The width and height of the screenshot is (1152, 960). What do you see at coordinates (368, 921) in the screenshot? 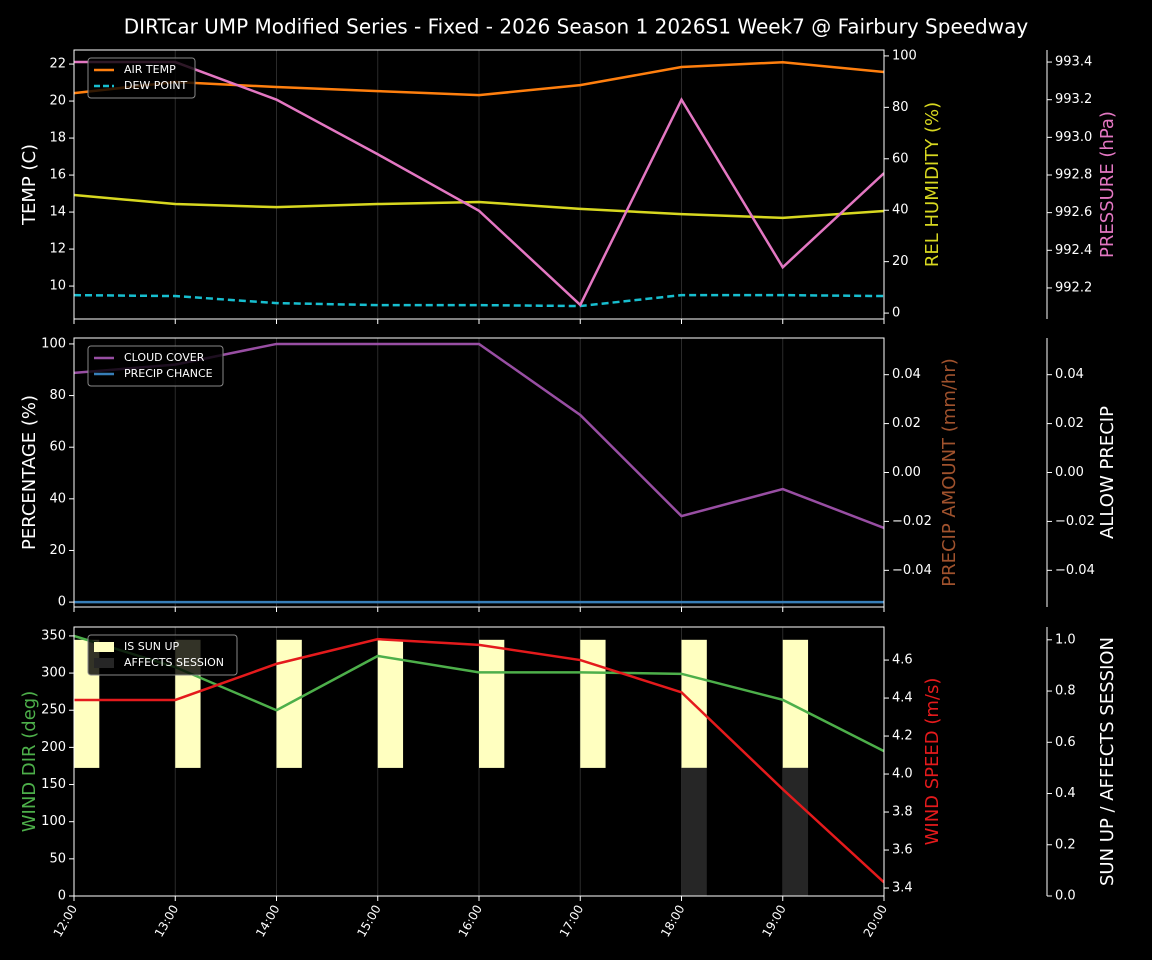
I see `x-tick-label: 15:00` at bounding box center [368, 921].